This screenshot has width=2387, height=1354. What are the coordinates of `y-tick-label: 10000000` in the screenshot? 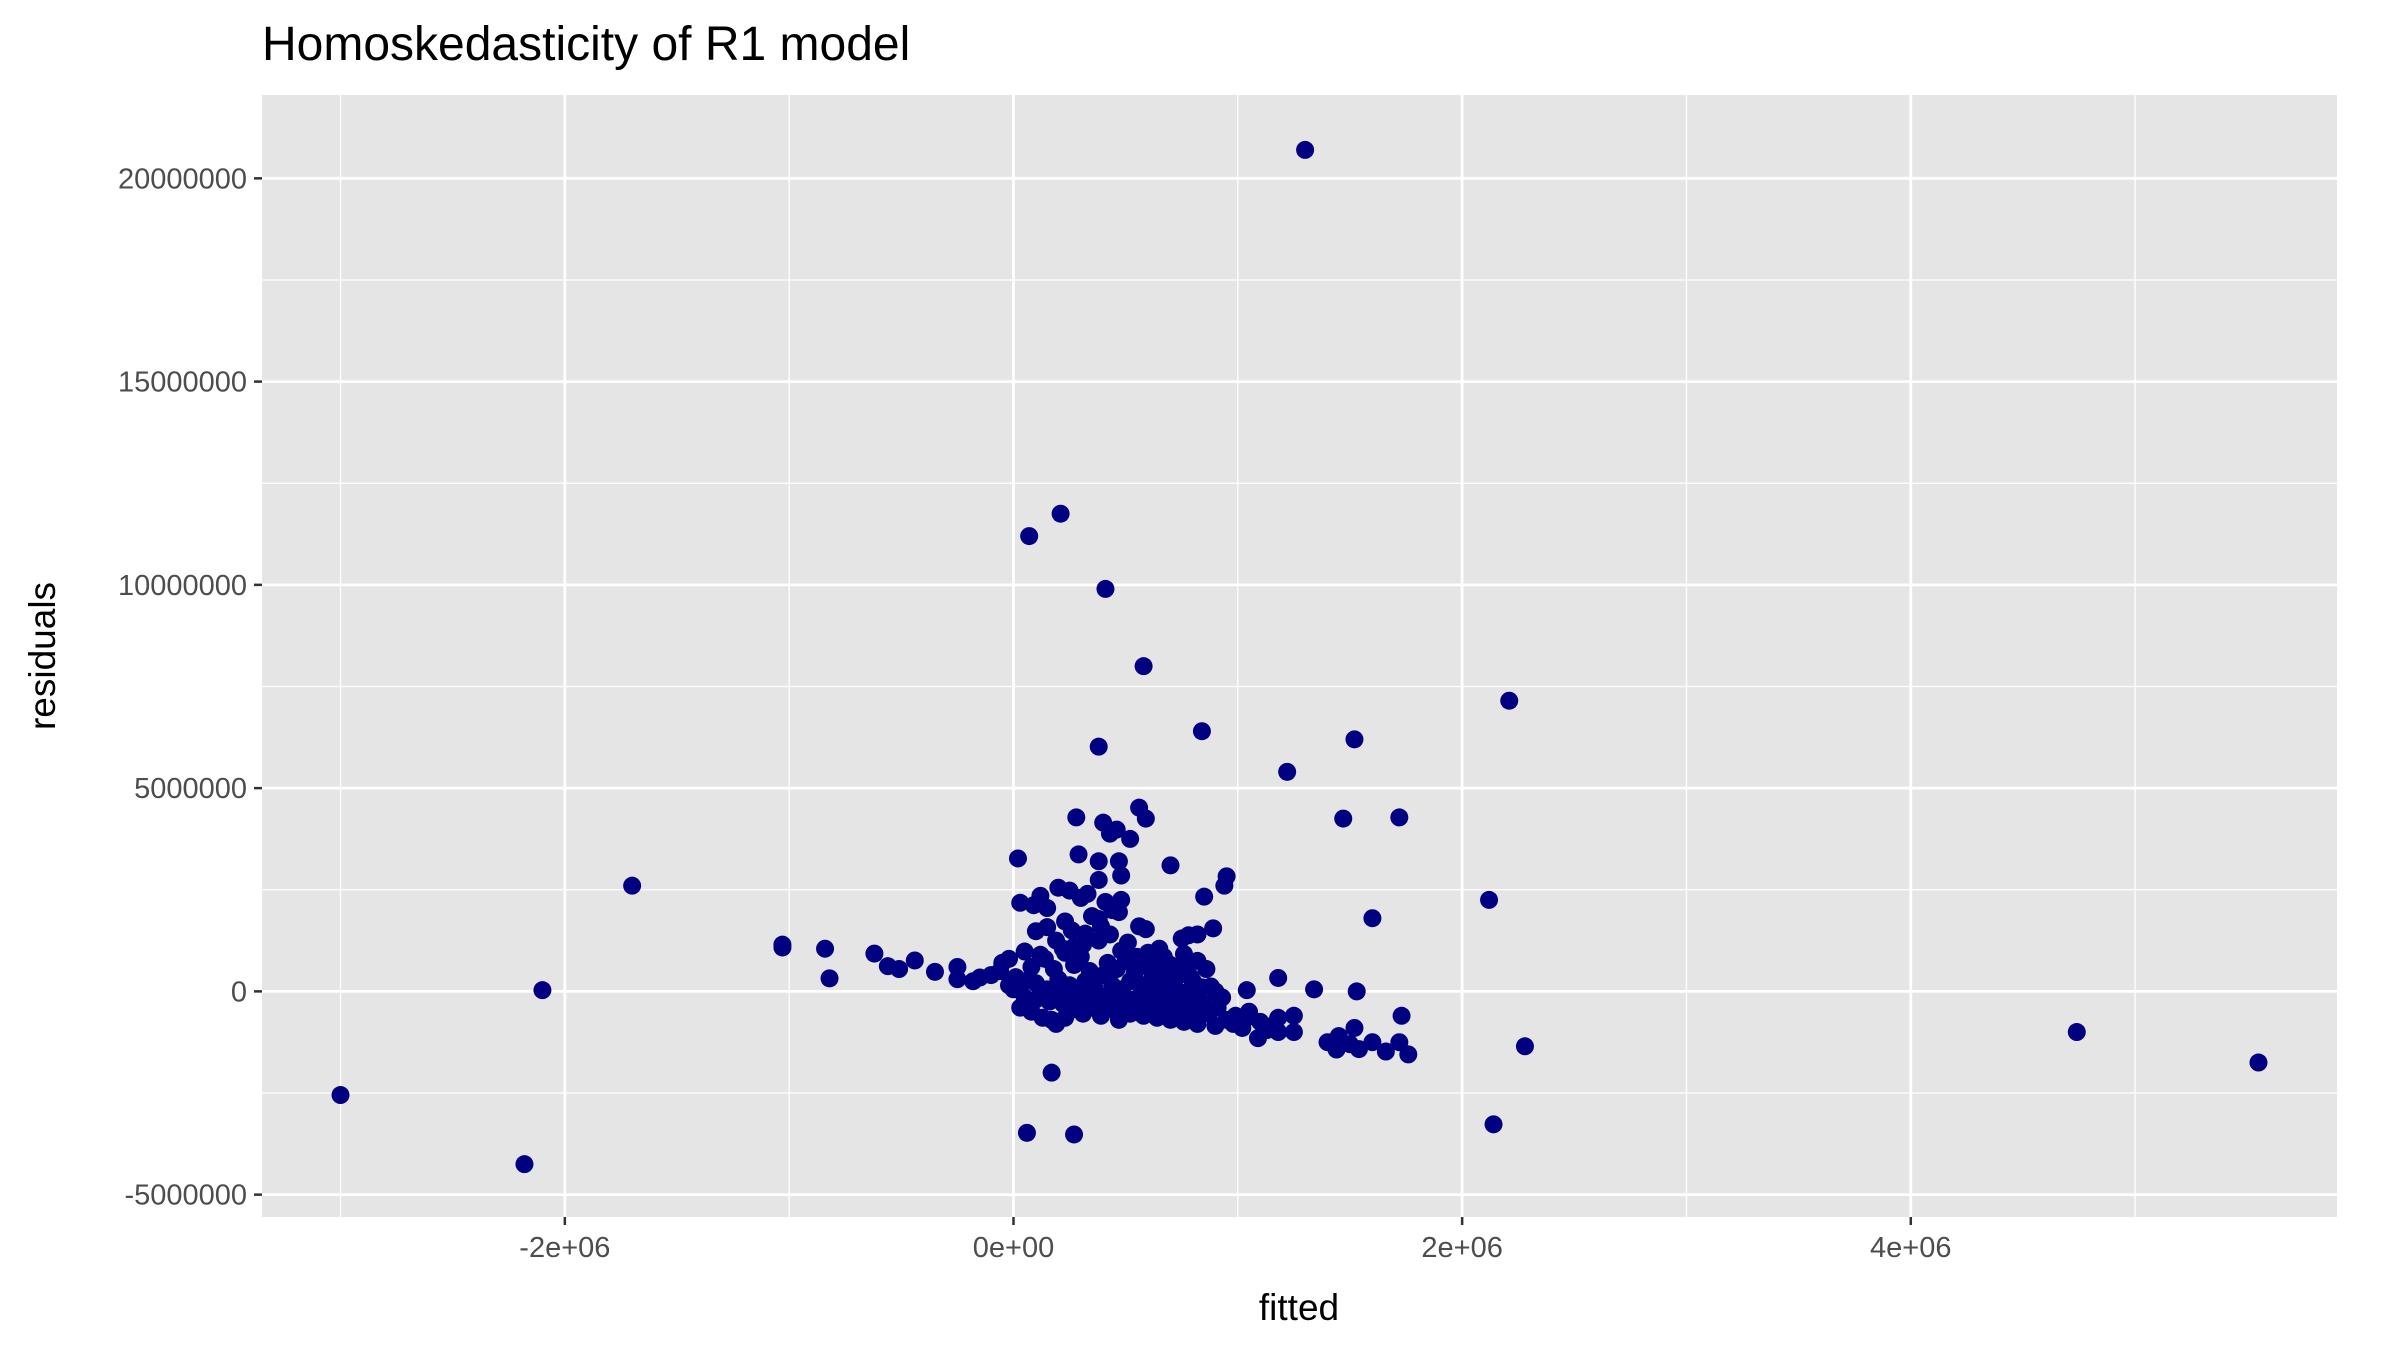 It's located at (182, 586).